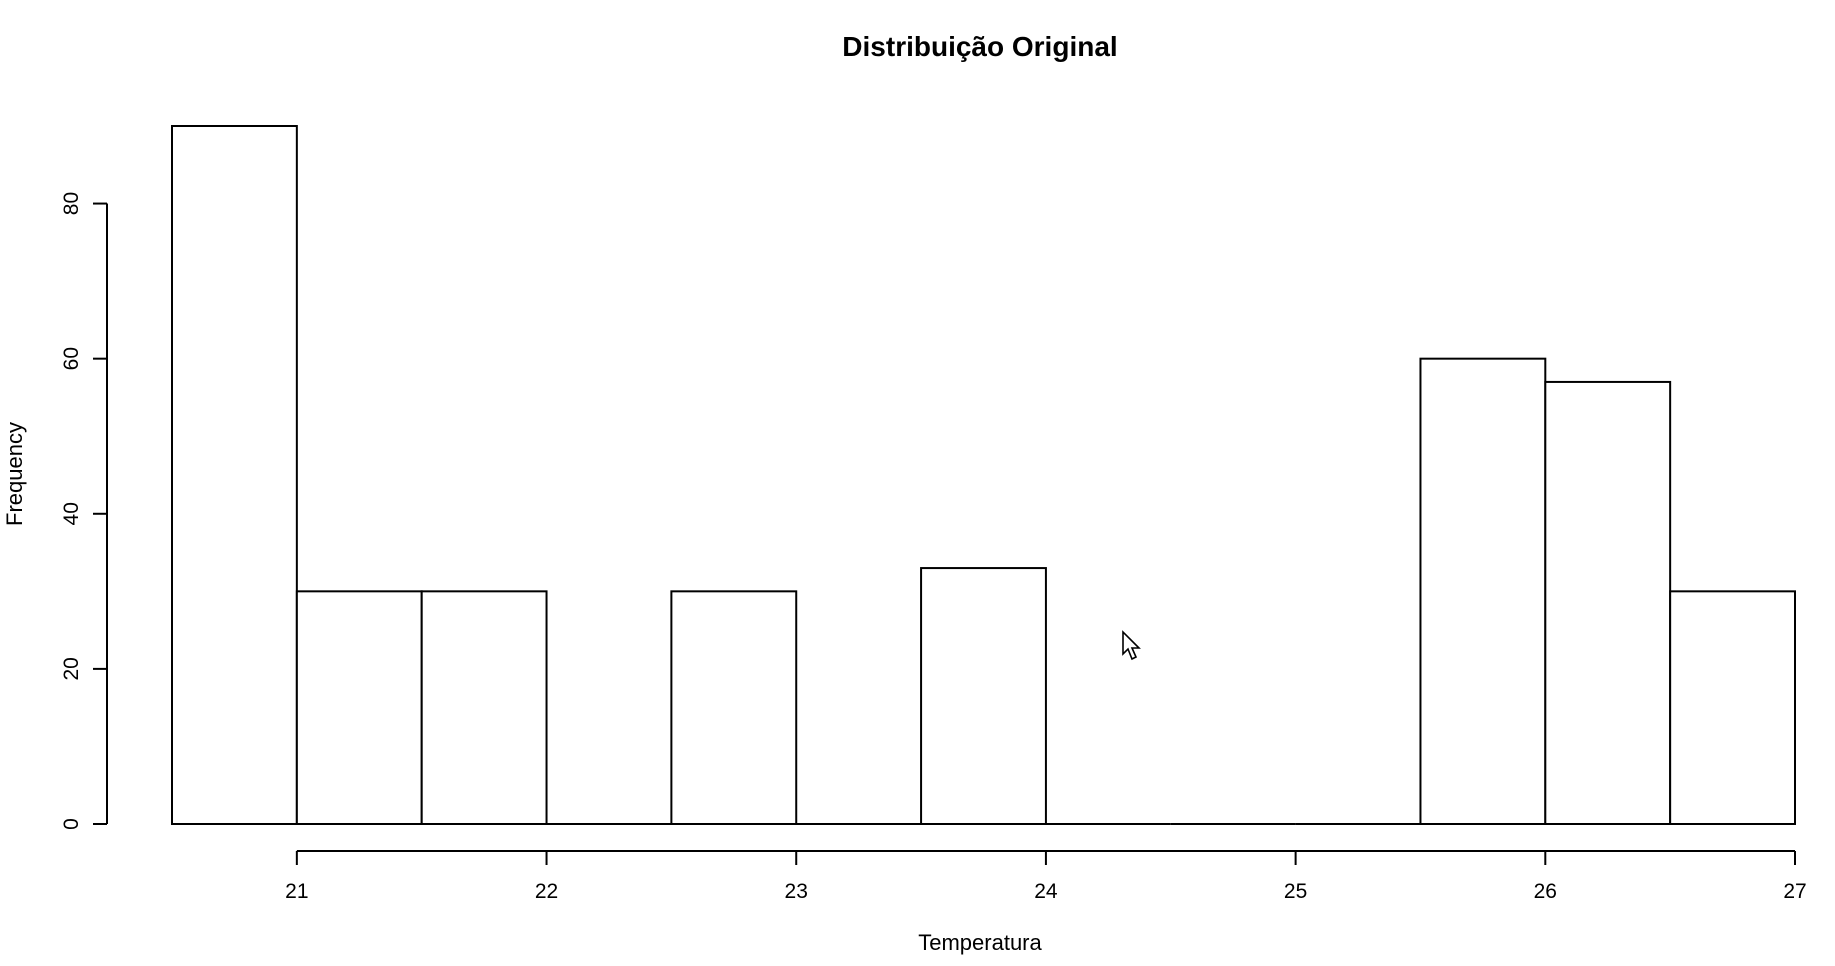  I want to click on x-tick-label-3: 24, so click(1046, 891).